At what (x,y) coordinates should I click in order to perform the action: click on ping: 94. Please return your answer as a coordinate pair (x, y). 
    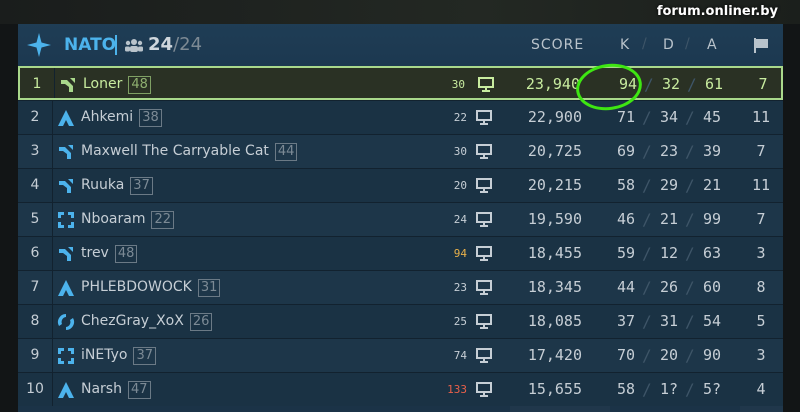
    Looking at the image, I should click on (460, 253).